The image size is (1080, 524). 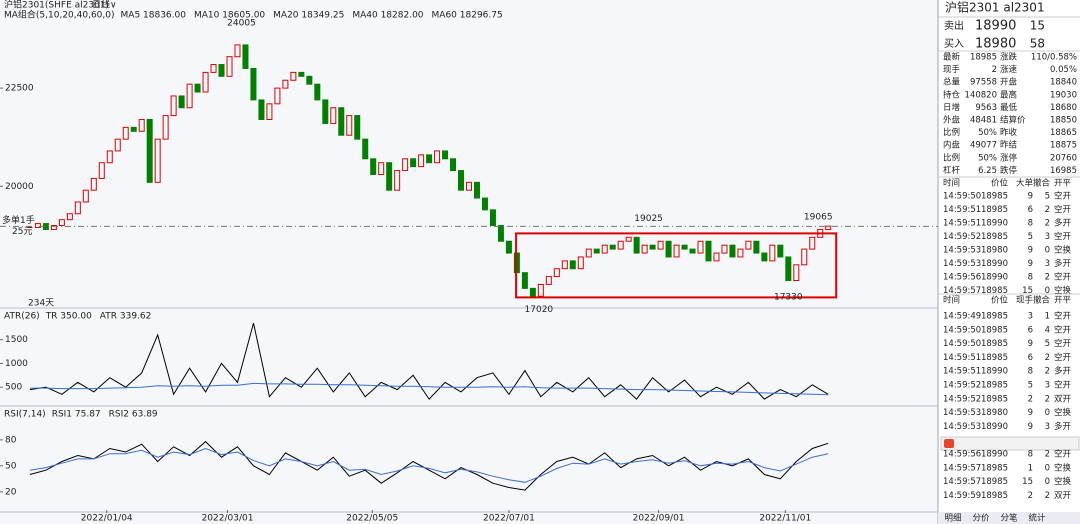 What do you see at coordinates (19, 89) in the screenshot?
I see `y-tick-label: 22500` at bounding box center [19, 89].